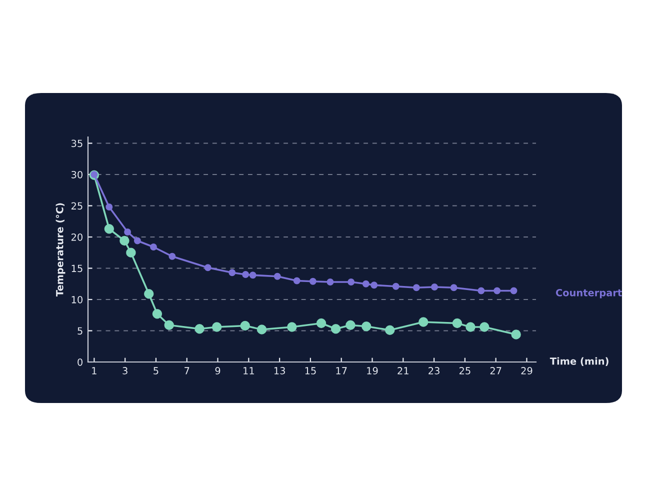 This screenshot has width=647, height=496. I want to click on y-tick-label: 35, so click(77, 144).